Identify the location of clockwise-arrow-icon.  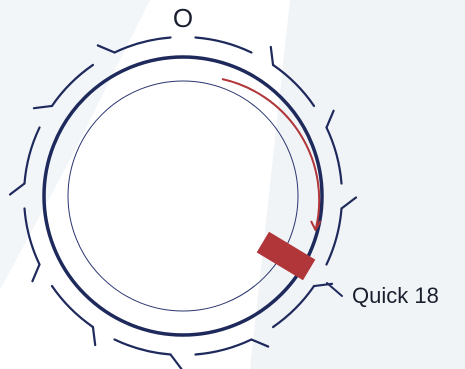
(271, 153).